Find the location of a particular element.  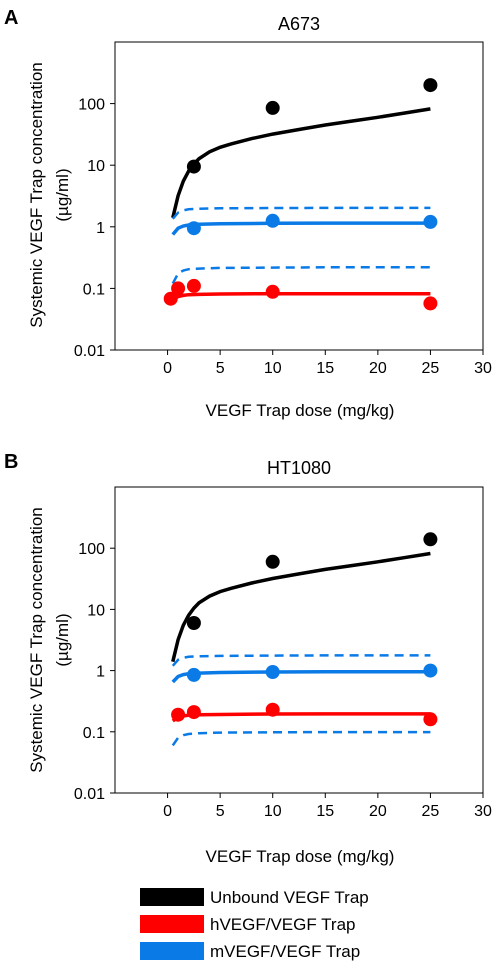

y-tick-label-a: 10 is located at coordinates (96, 166).